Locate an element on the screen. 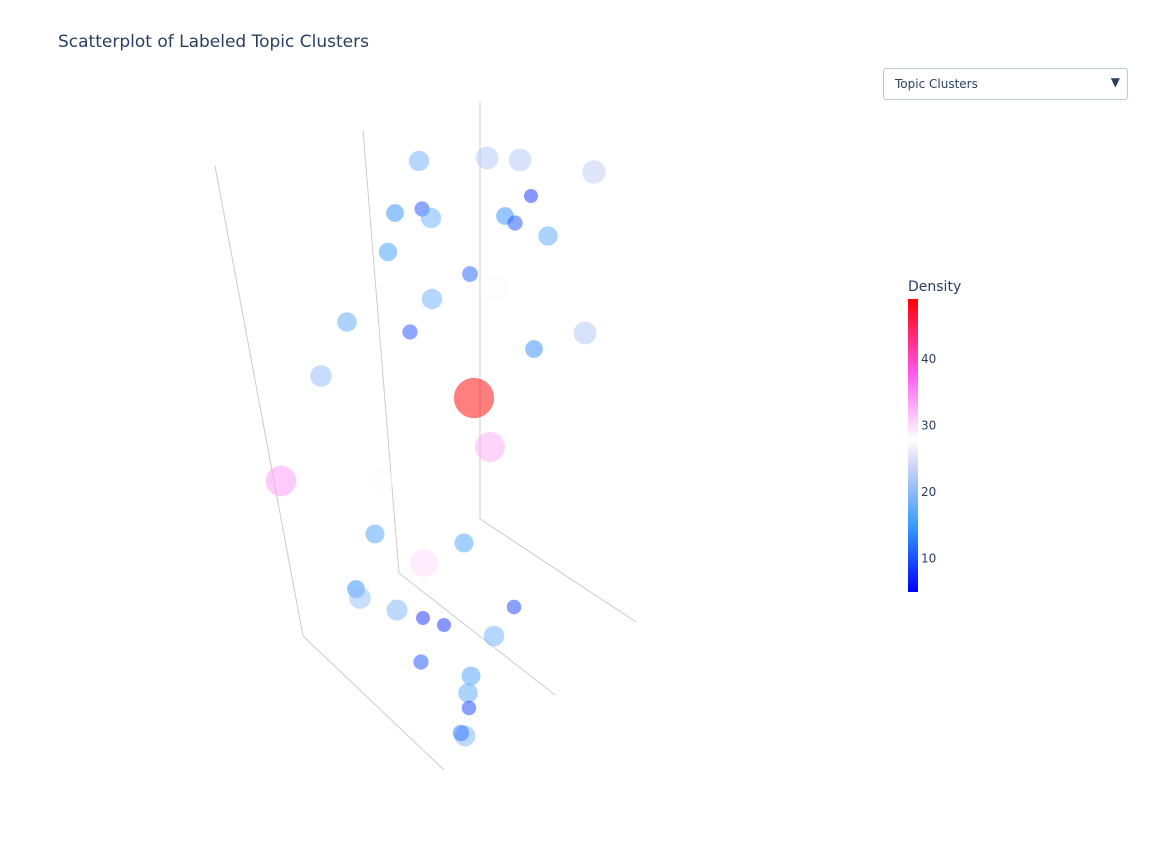 The width and height of the screenshot is (1150, 850). colorbar-tick-label: 10 is located at coordinates (928, 559).